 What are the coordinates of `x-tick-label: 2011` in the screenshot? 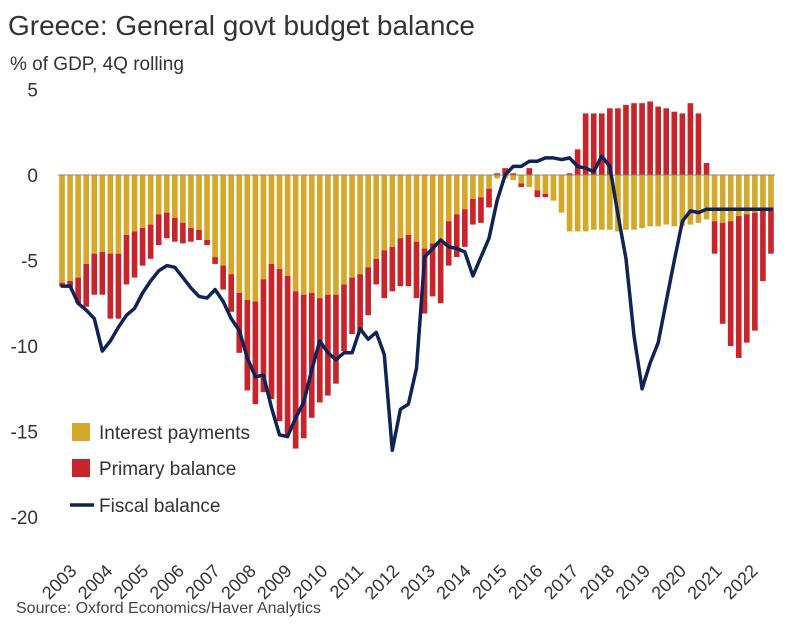 It's located at (347, 582).